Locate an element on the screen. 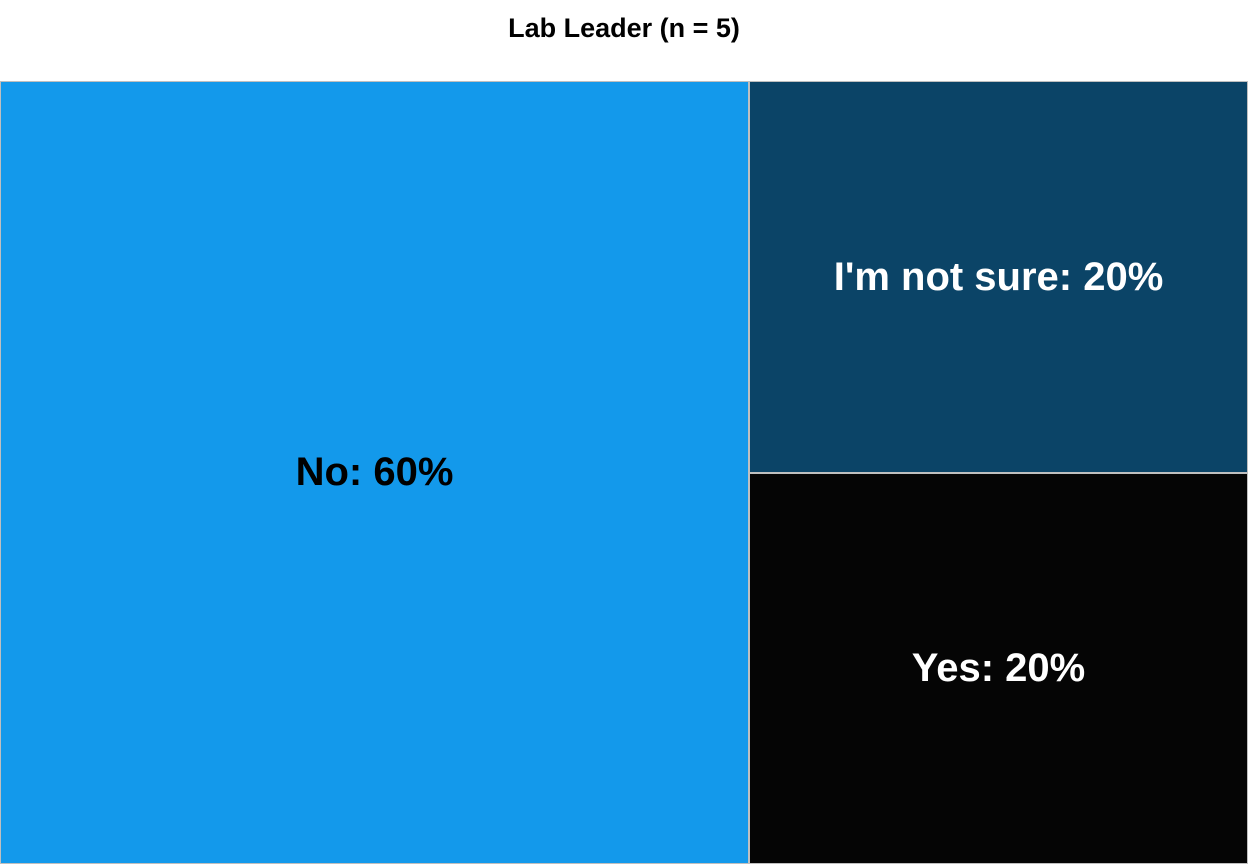 The height and width of the screenshot is (864, 1248). treemap-tile-label: No: 60% is located at coordinates (374, 472).